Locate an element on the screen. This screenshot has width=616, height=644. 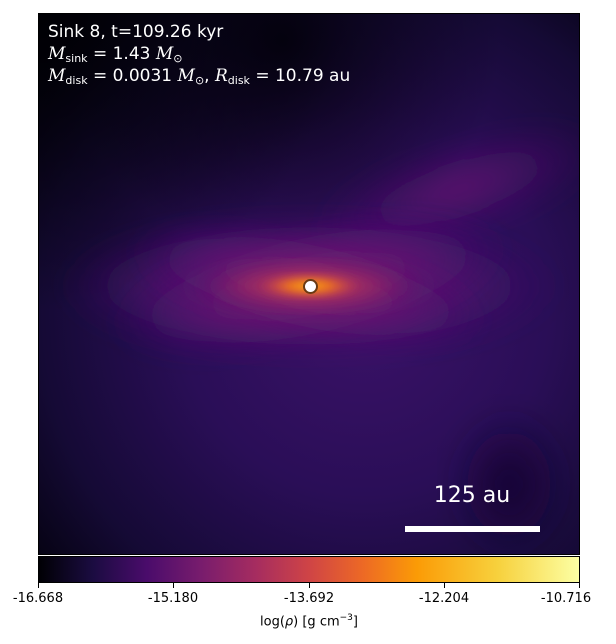
colorbar-tick-label: -12.204 is located at coordinates (444, 598).